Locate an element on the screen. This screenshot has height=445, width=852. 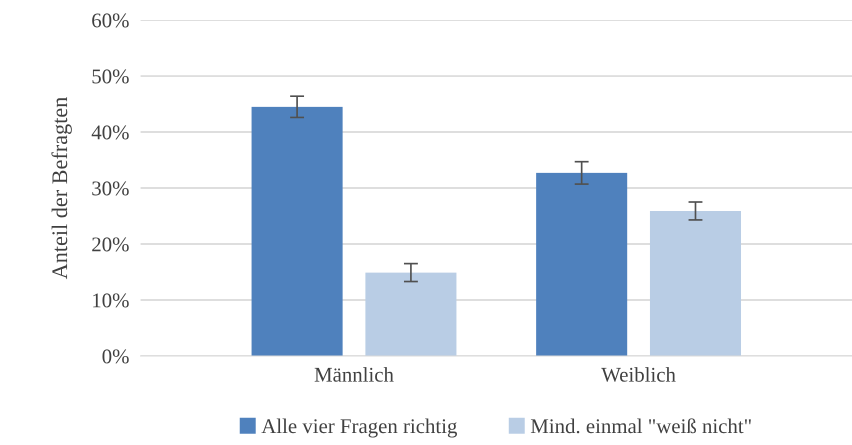
x-tick-label: Männlich is located at coordinates (354, 374).